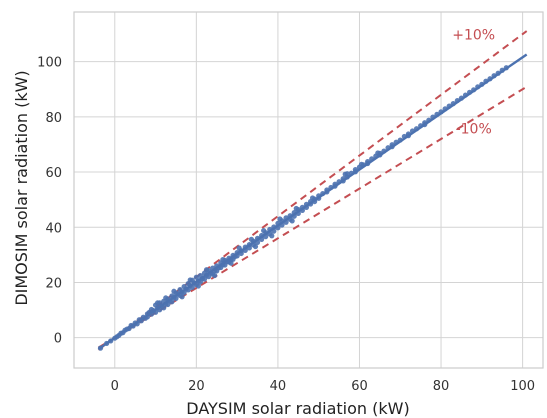 The height and width of the screenshot is (418, 547). I want to click on x-tick-label: 80, so click(441, 386).